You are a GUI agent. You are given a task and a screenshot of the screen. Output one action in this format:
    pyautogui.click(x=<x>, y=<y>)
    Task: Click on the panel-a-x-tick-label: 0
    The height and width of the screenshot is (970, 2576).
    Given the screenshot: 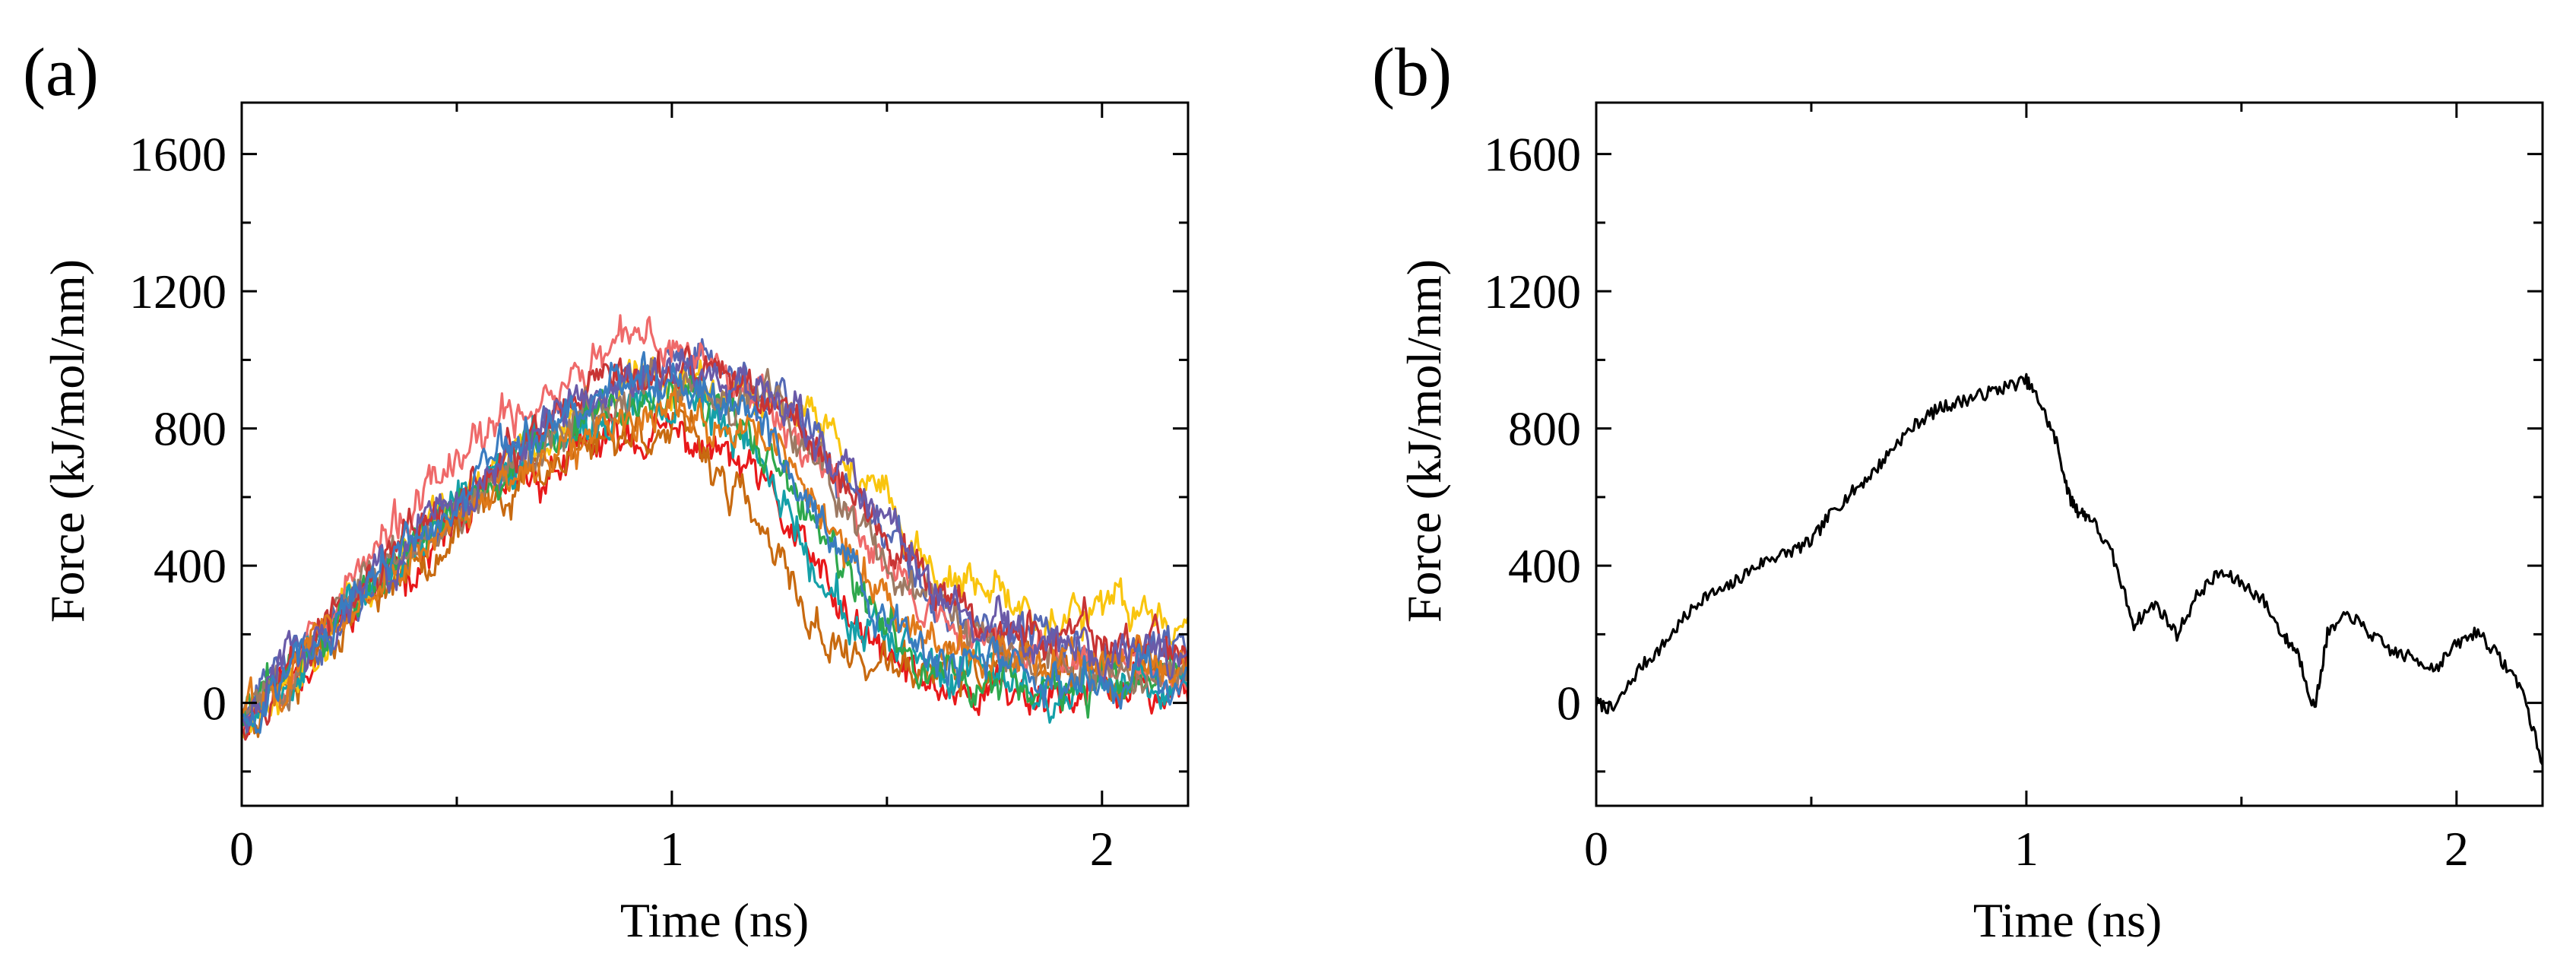 What is the action you would take?
    pyautogui.click(x=242, y=849)
    